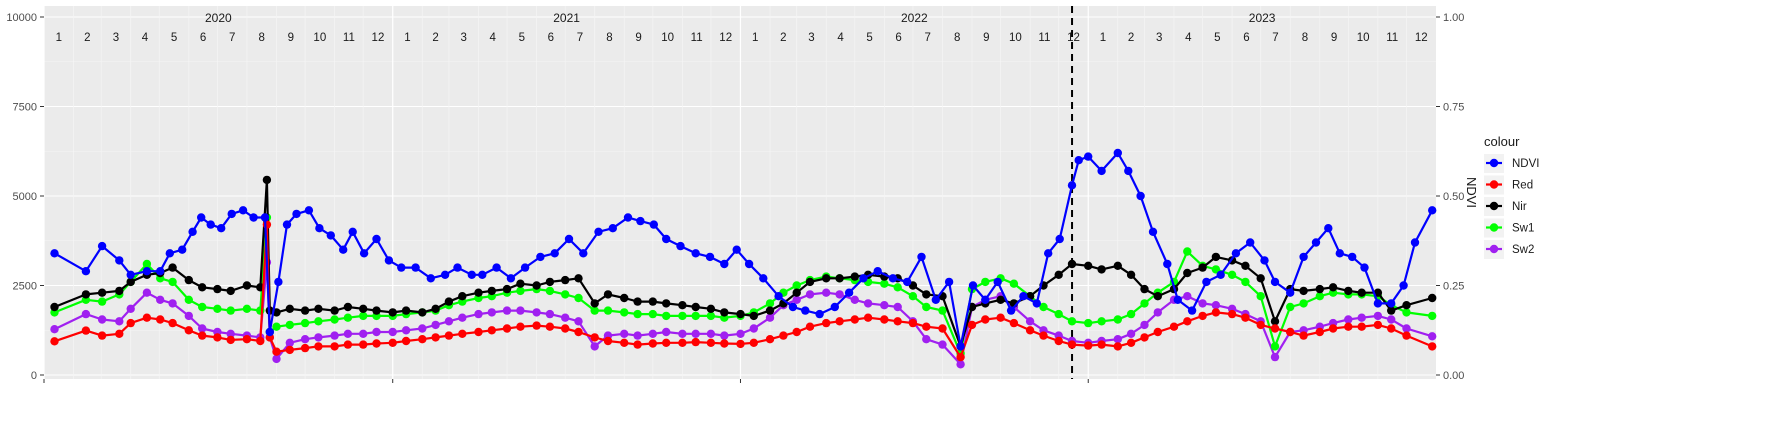  I want to click on month-label: 1, so click(59, 38).